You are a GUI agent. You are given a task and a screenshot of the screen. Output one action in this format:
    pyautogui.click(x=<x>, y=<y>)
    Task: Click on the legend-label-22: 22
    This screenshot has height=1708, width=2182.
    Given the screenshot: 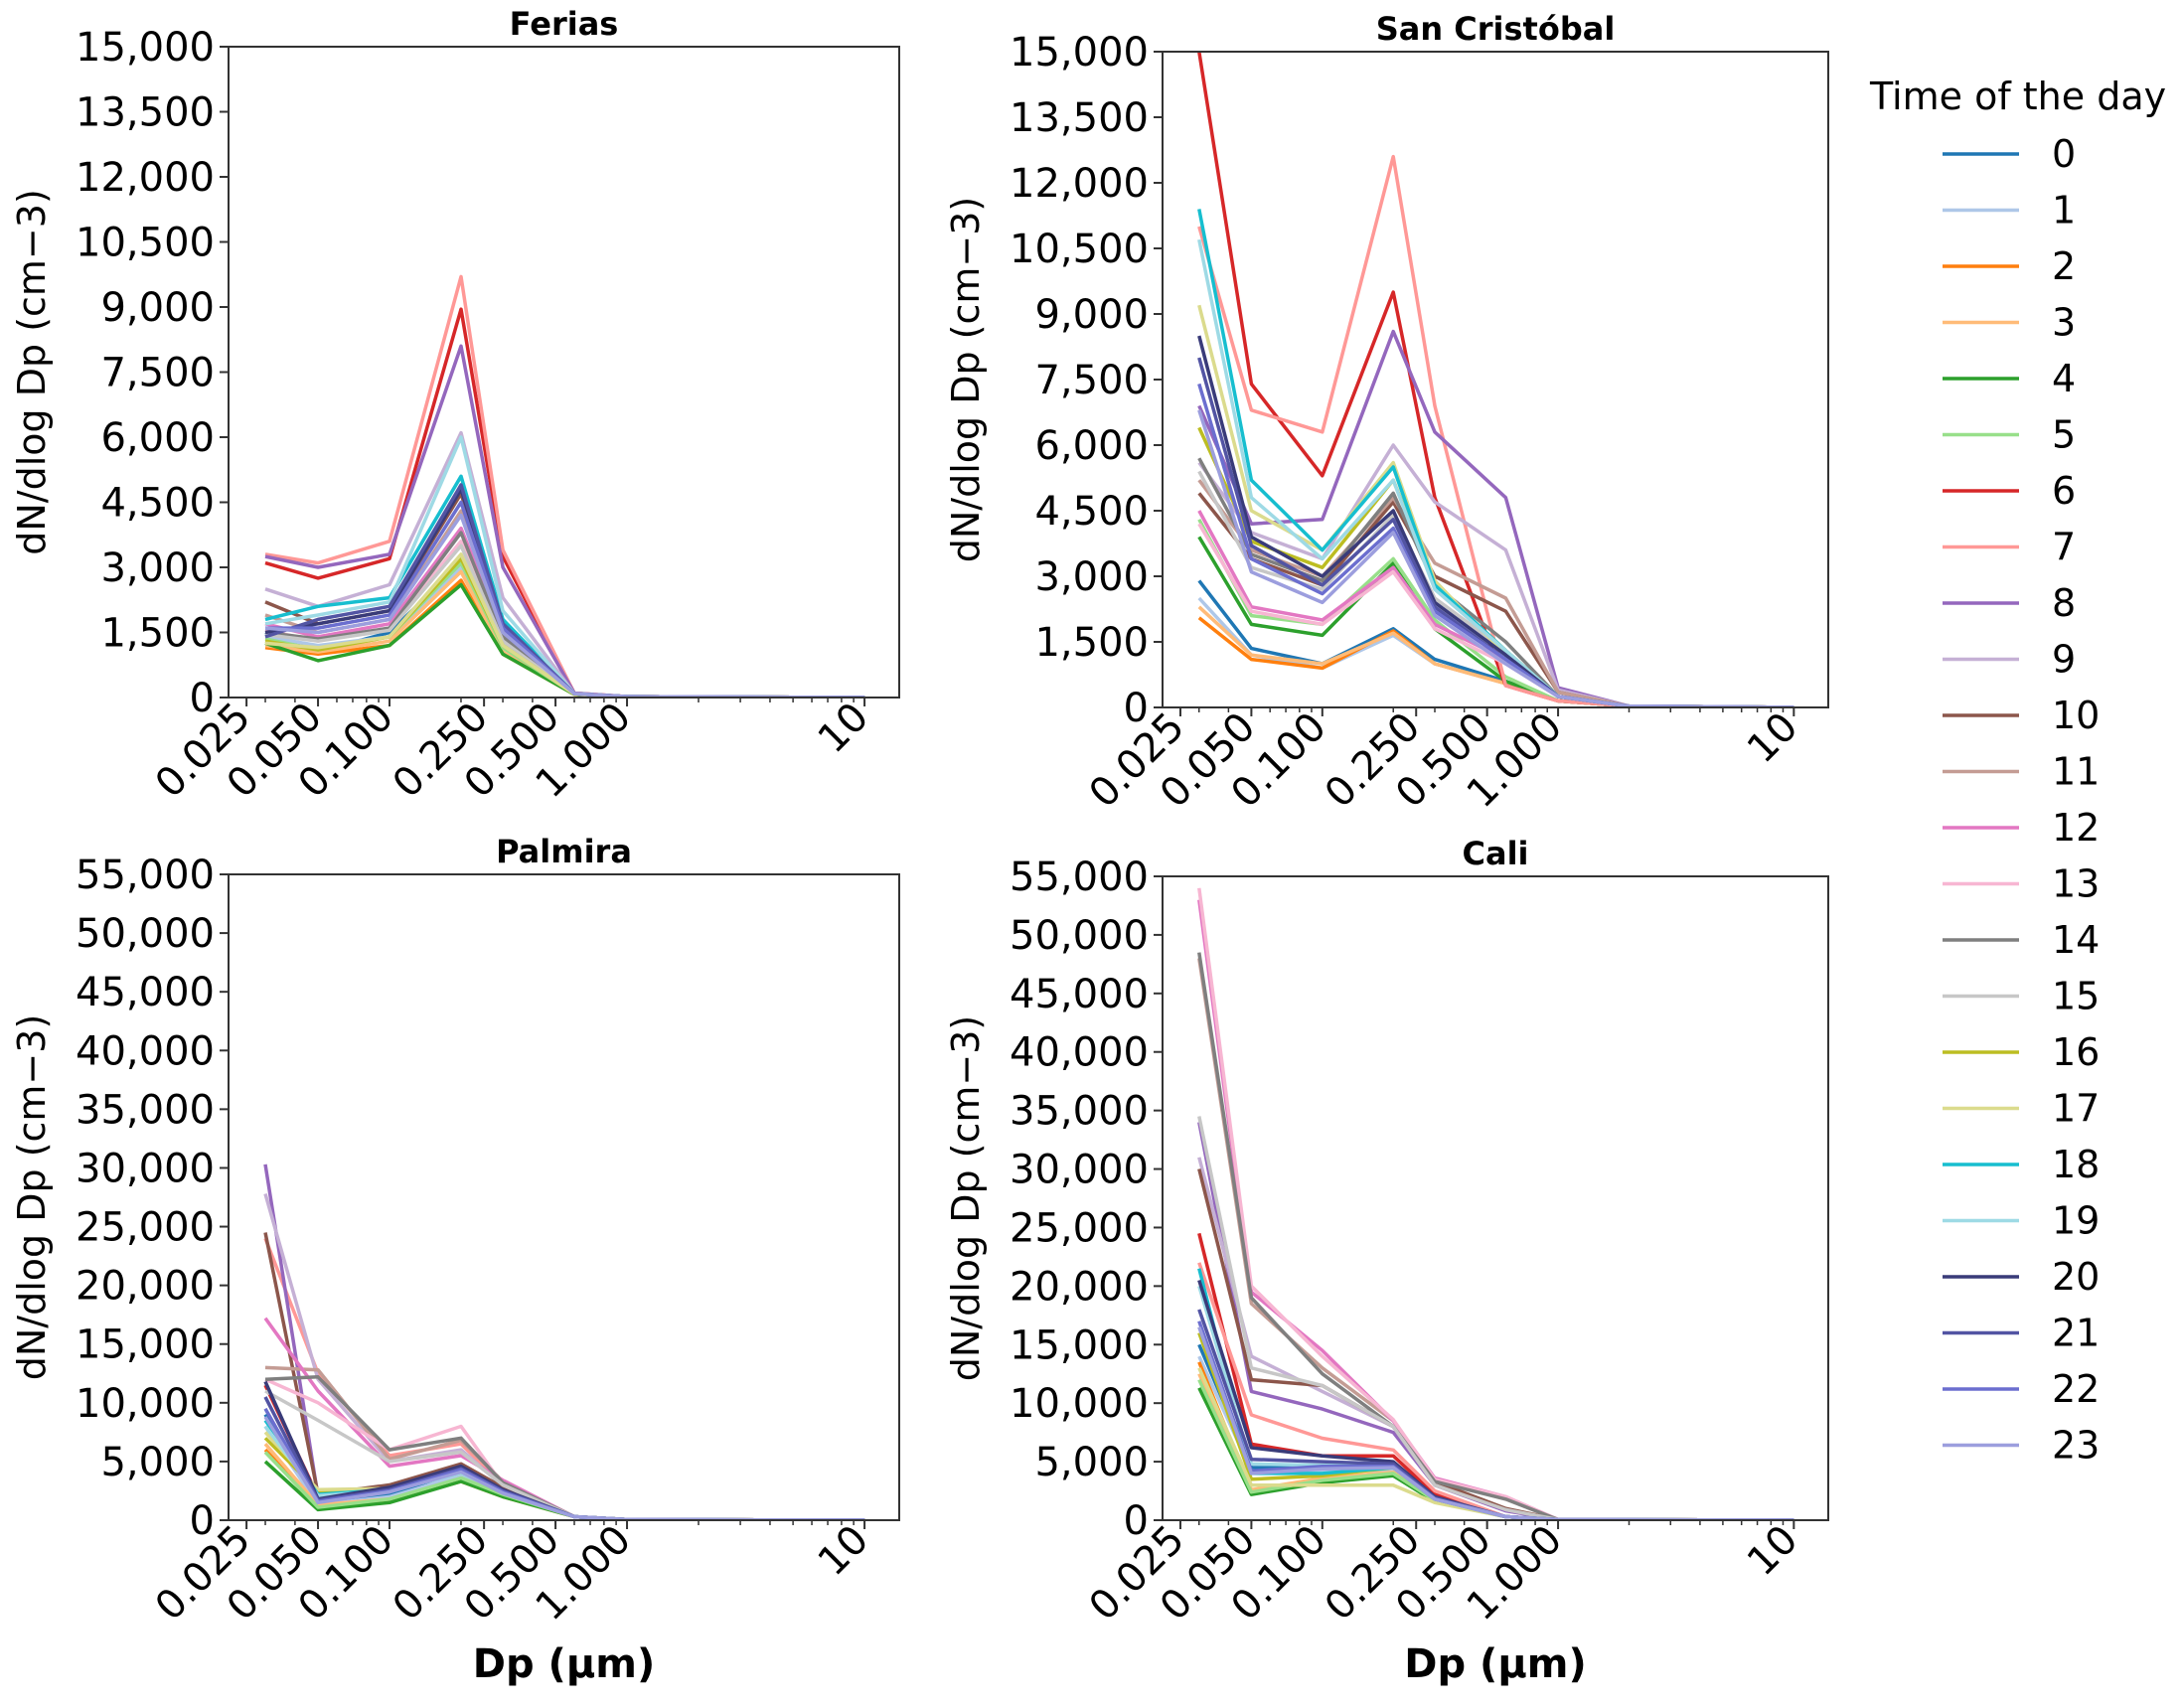 What is the action you would take?
    pyautogui.click(x=2076, y=1389)
    